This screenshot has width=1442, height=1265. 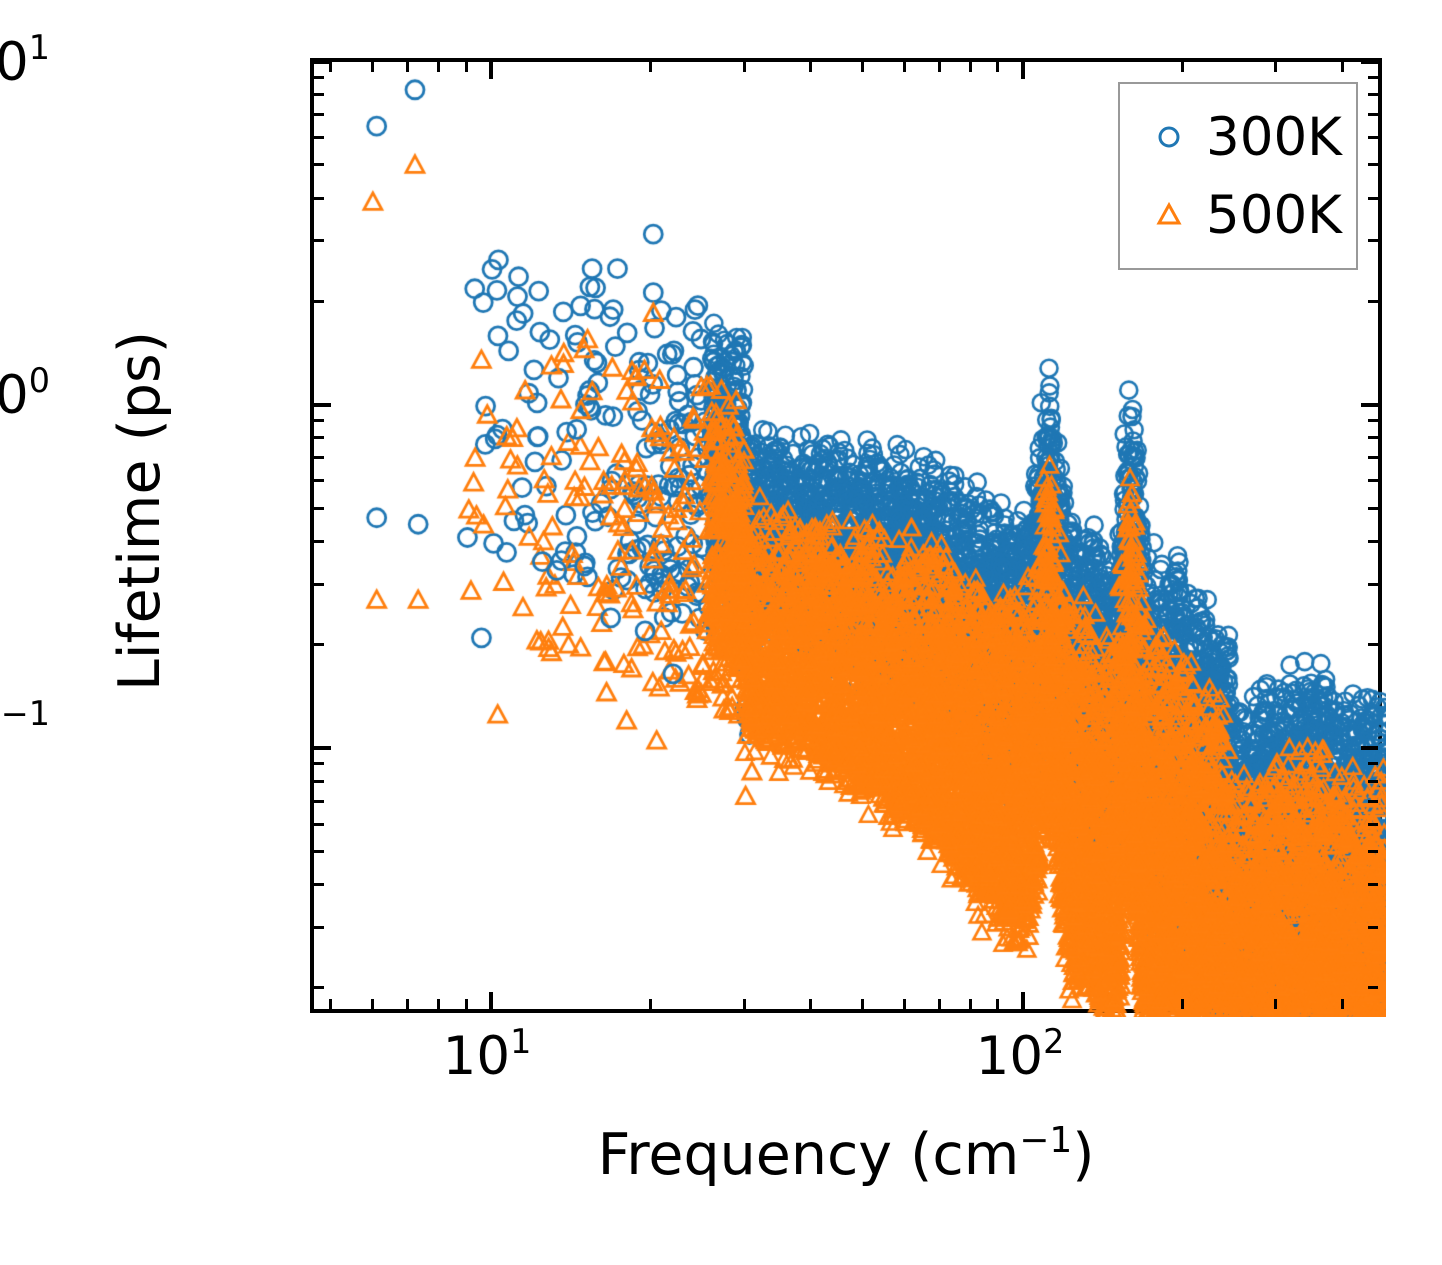 What do you see at coordinates (1274, 215) in the screenshot?
I see `legend-label-500K: 500K` at bounding box center [1274, 215].